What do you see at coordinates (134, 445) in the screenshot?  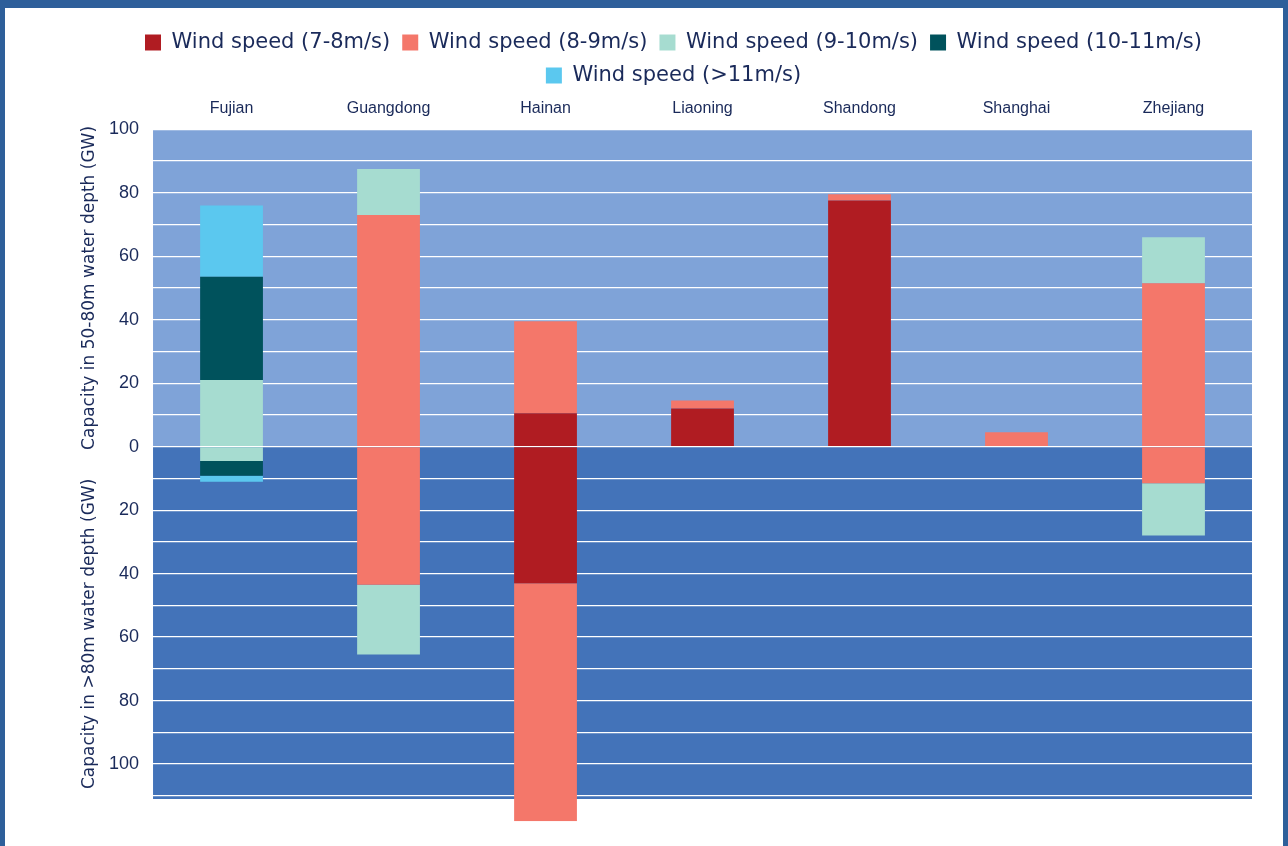 I see `y-tick-label: 0` at bounding box center [134, 445].